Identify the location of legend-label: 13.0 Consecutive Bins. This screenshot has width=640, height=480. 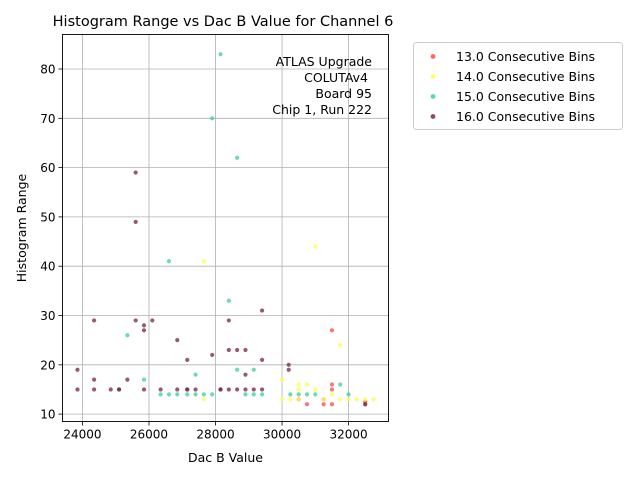
(525, 56).